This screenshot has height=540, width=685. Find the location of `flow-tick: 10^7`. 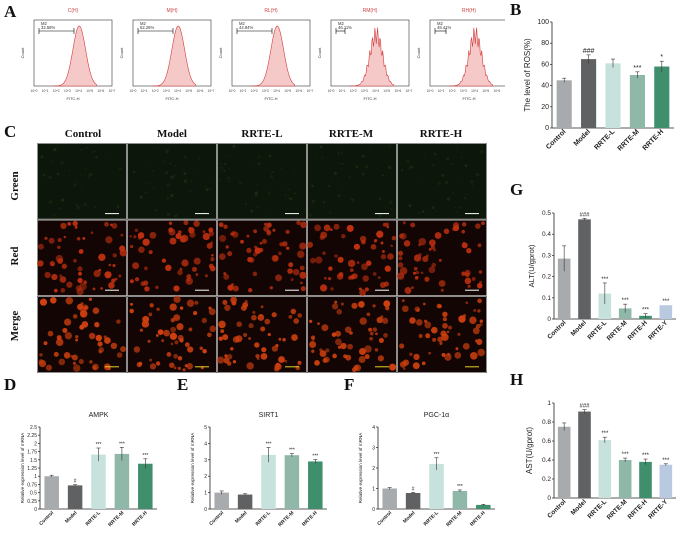

flow-tick: 10^7 is located at coordinates (211, 91).